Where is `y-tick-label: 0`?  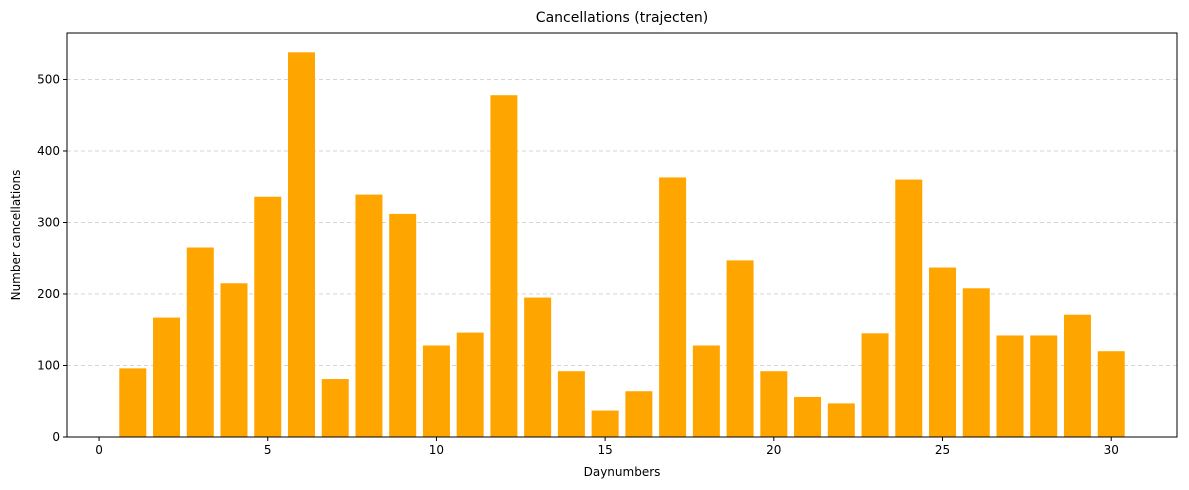 y-tick-label: 0 is located at coordinates (56, 437).